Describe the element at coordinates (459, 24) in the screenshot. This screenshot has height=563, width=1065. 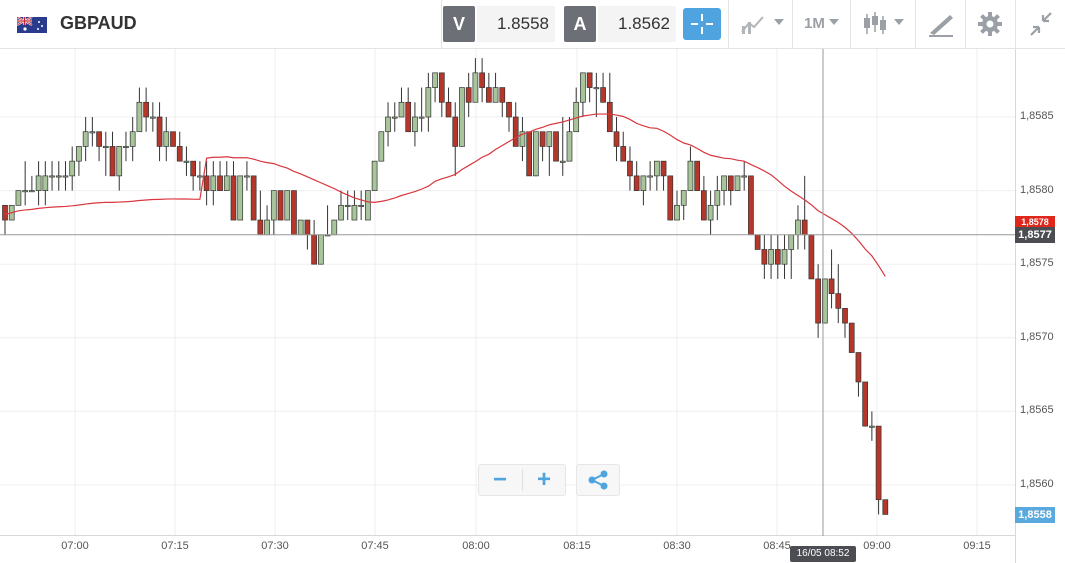
I see `sell-tag: V` at that location.